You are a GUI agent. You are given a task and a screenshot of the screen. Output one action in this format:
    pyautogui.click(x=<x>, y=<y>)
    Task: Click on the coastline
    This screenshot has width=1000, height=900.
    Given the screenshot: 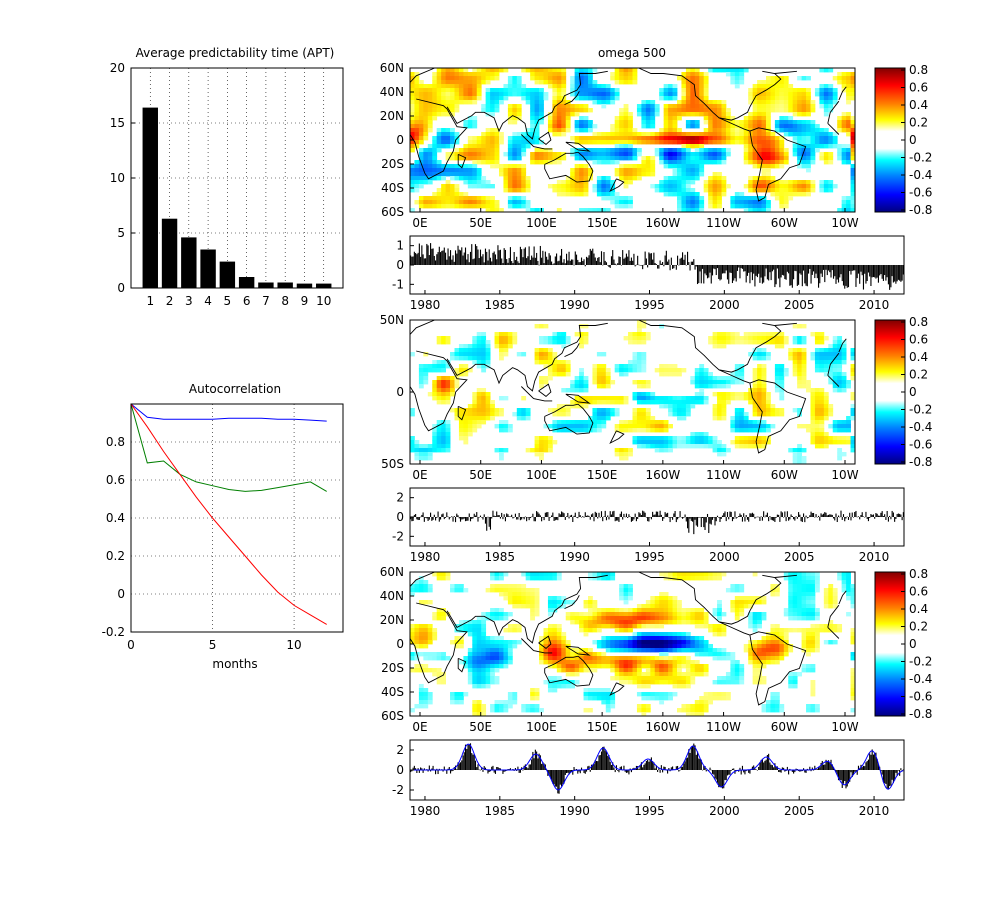 What is the action you would take?
    pyautogui.click(x=569, y=419)
    